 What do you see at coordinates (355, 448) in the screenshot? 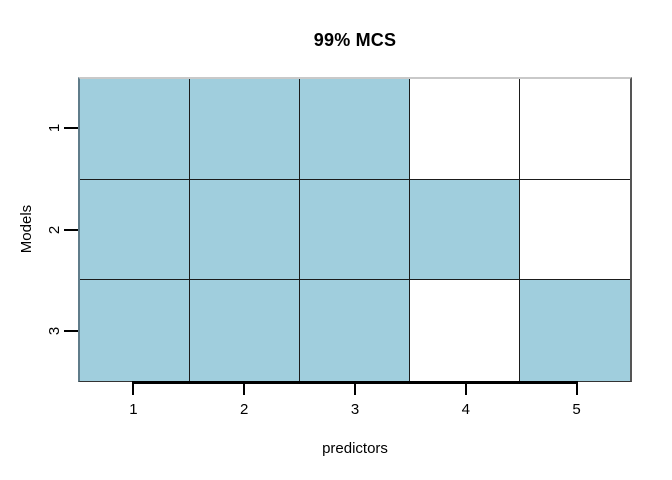
I see `x-axis-label: predictors` at bounding box center [355, 448].